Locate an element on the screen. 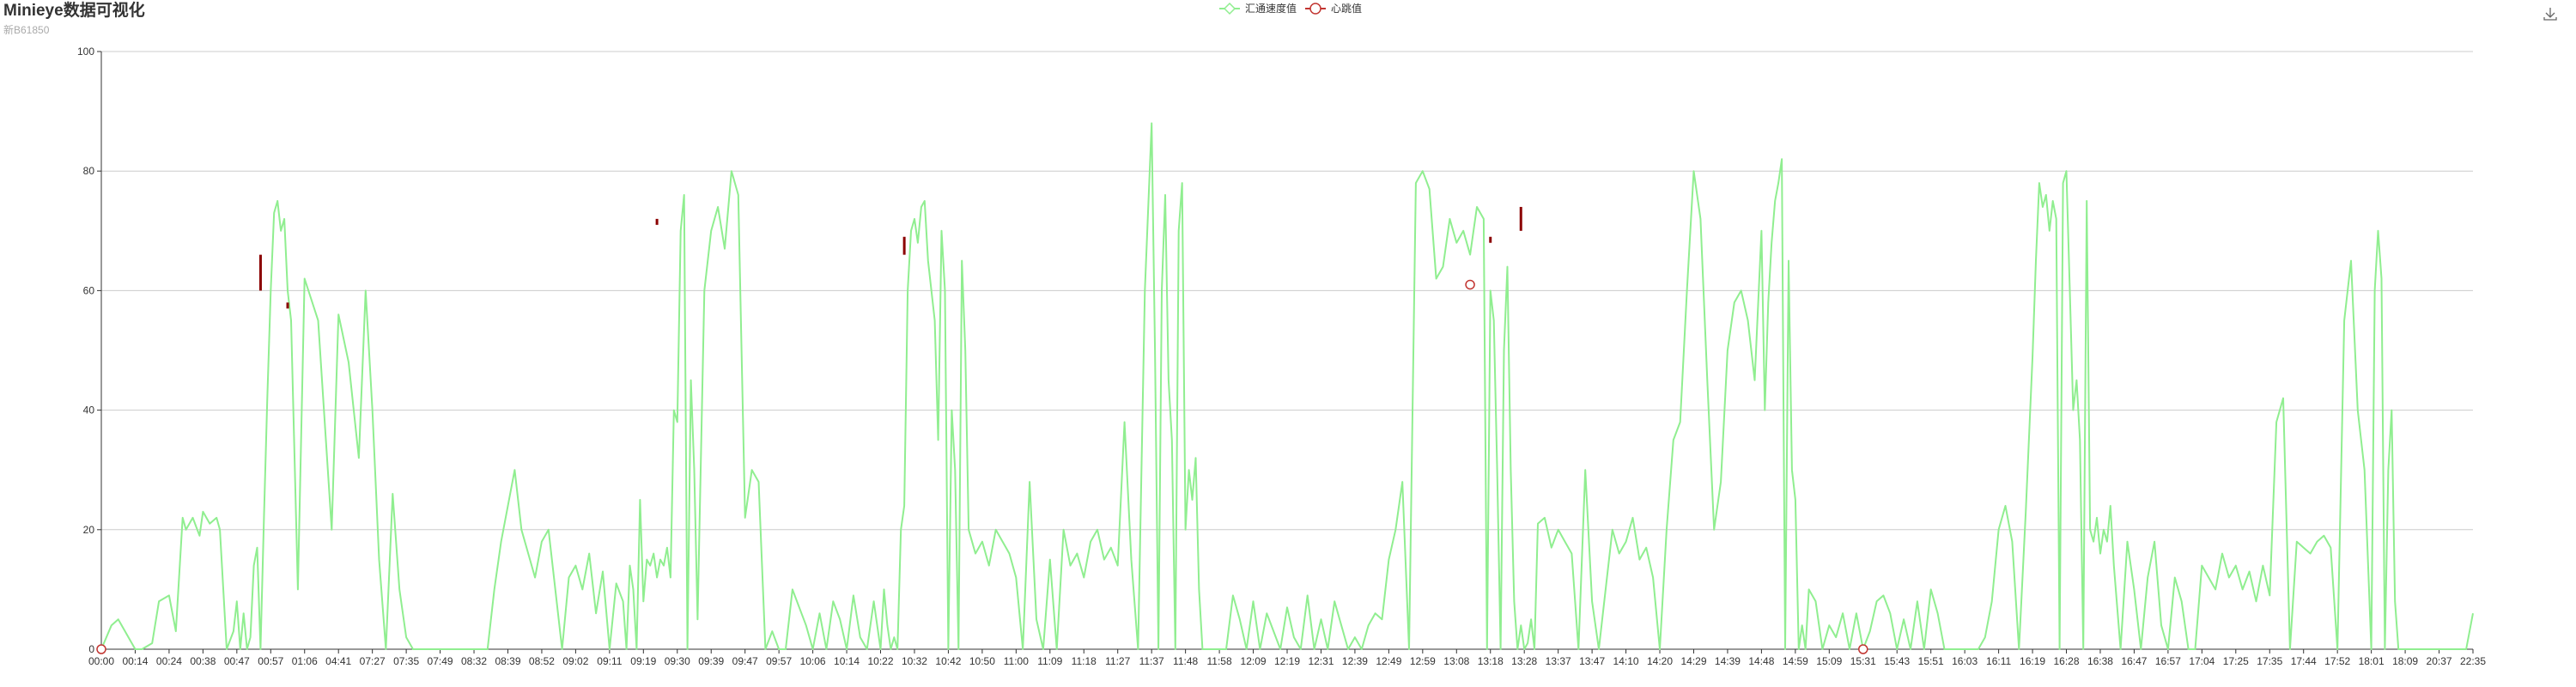 Image resolution: width=2576 pixels, height=687 pixels. x-tick-label: 17:04 is located at coordinates (2202, 661).